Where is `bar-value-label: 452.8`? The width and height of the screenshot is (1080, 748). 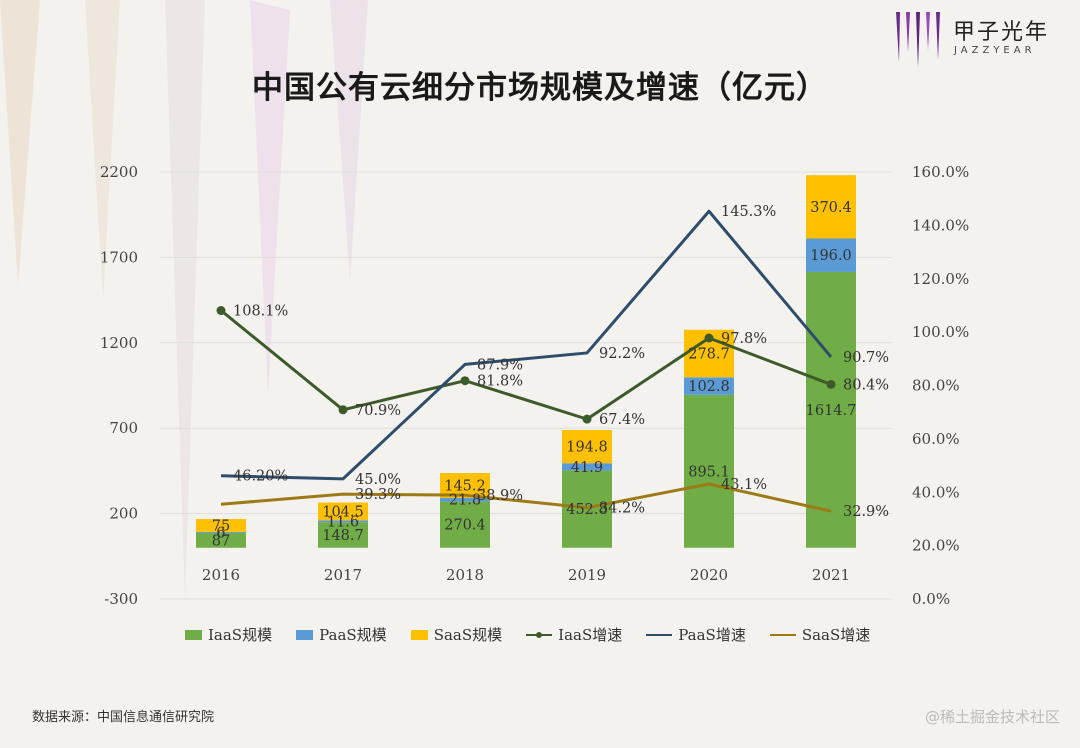
bar-value-label: 452.8 is located at coordinates (587, 510).